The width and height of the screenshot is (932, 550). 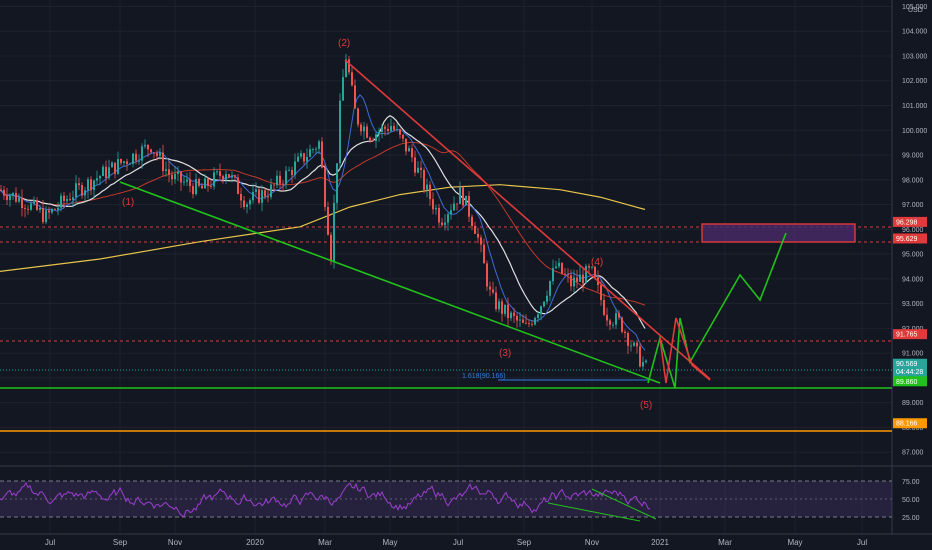 What do you see at coordinates (910, 221) in the screenshot?
I see `price-tag` at bounding box center [910, 221].